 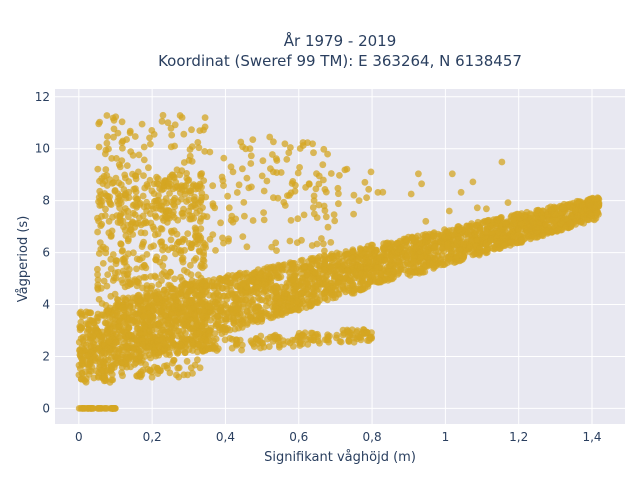 I want to click on y-tick-label: 2, so click(x=46, y=356).